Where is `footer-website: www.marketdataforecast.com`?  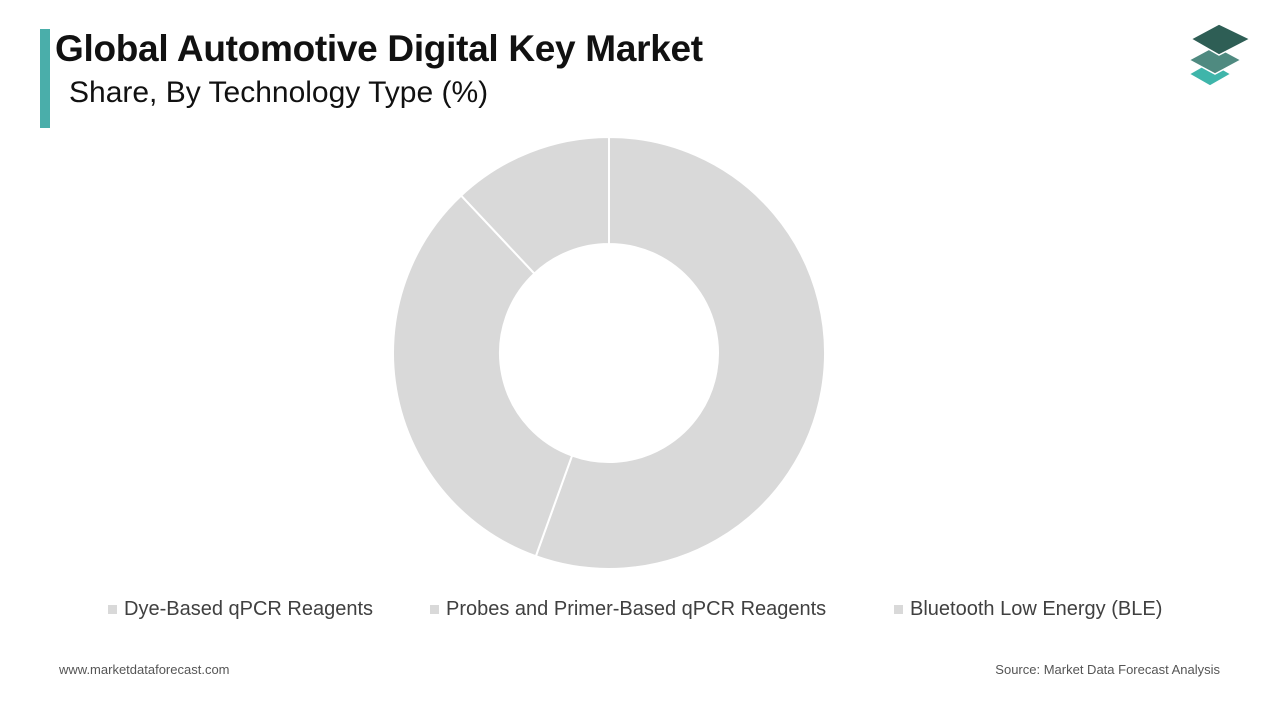 footer-website: www.marketdataforecast.com is located at coordinates (144, 669).